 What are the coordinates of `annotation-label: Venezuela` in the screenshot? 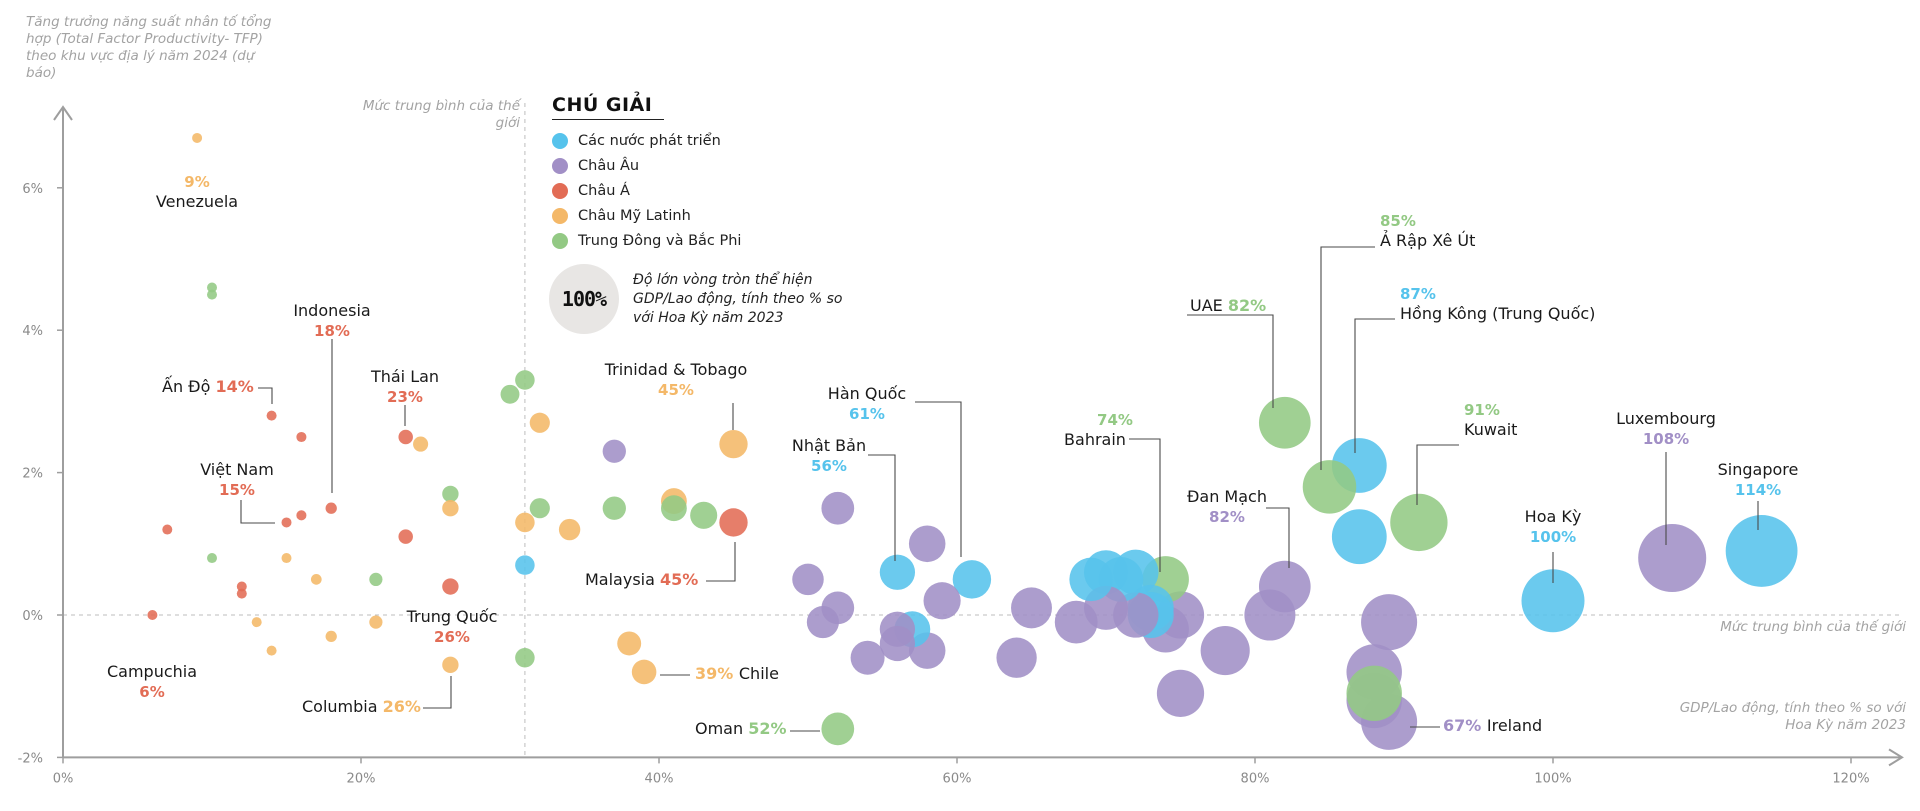 It's located at (197, 201).